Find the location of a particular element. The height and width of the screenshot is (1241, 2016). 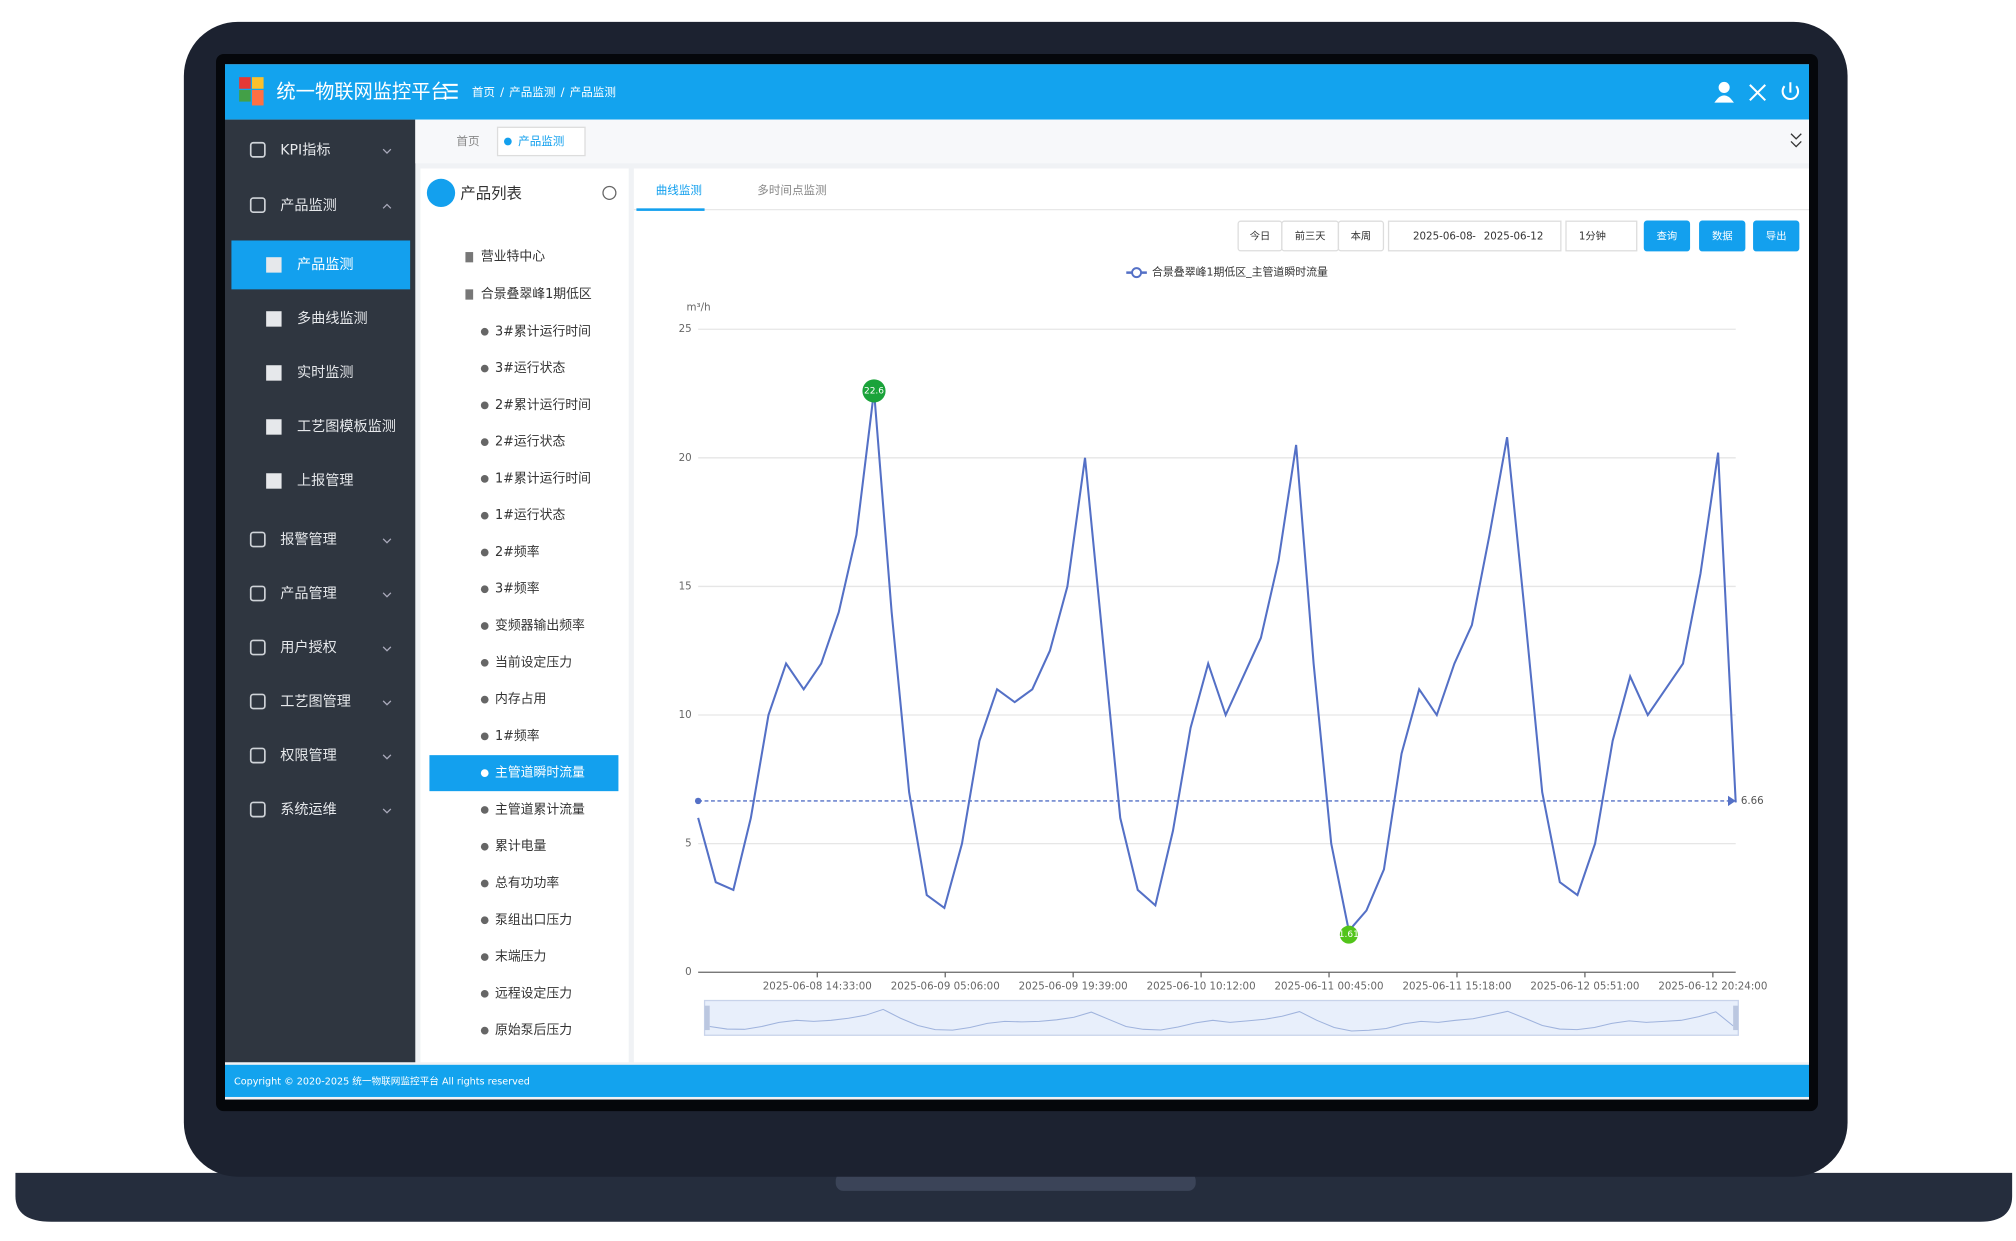

menu-item: 权限管理 is located at coordinates (308, 756).